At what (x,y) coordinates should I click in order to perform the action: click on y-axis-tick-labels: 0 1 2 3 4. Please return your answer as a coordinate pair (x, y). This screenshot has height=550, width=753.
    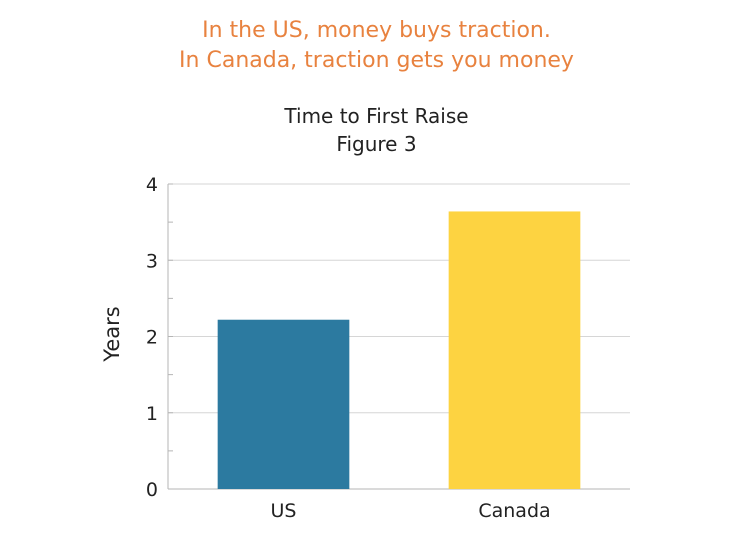
    Looking at the image, I should click on (152, 337).